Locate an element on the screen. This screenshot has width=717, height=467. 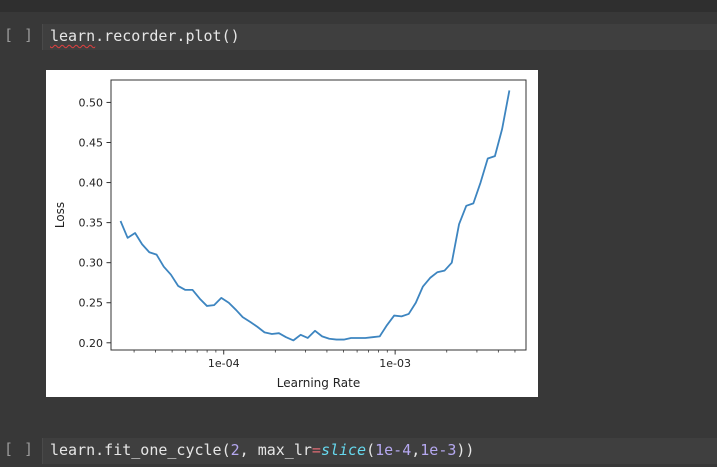
code-token: 1e-4 is located at coordinates (393, 450).